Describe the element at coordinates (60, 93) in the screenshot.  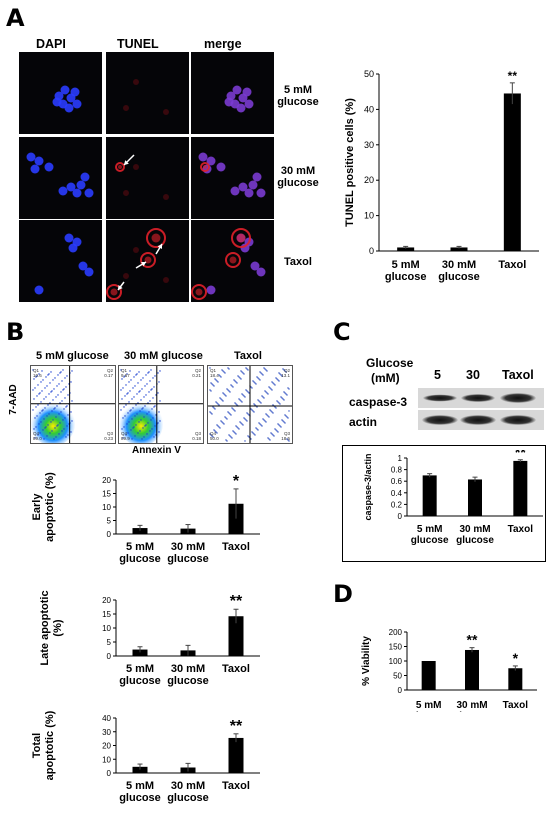
I see `micrograph-r1-c1` at that location.